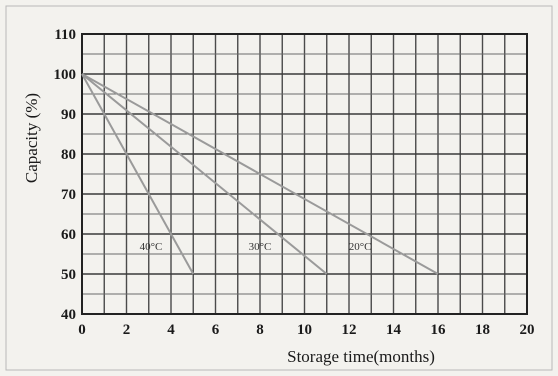  What do you see at coordinates (171, 330) in the screenshot?
I see `x-tick-label: 4` at bounding box center [171, 330].